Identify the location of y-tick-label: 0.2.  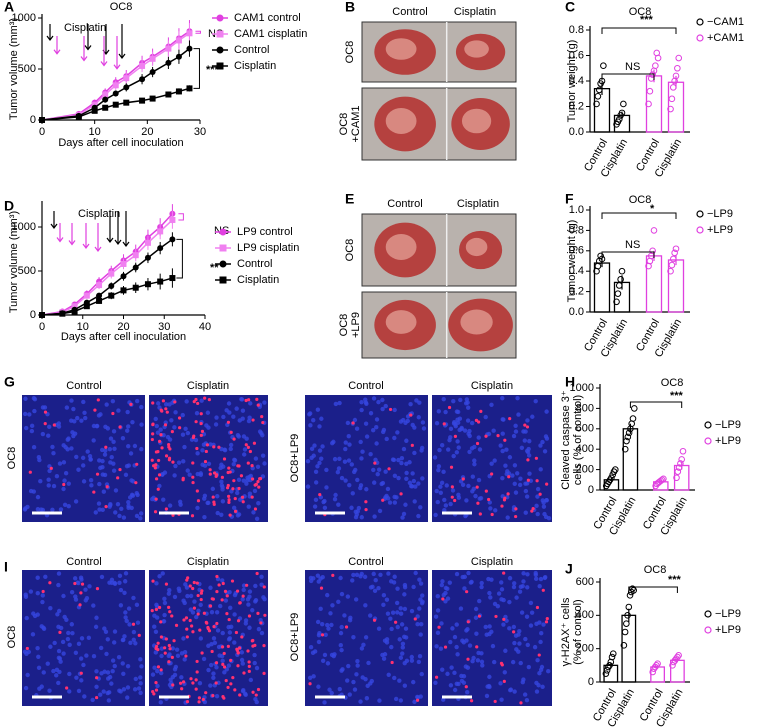
(576, 106).